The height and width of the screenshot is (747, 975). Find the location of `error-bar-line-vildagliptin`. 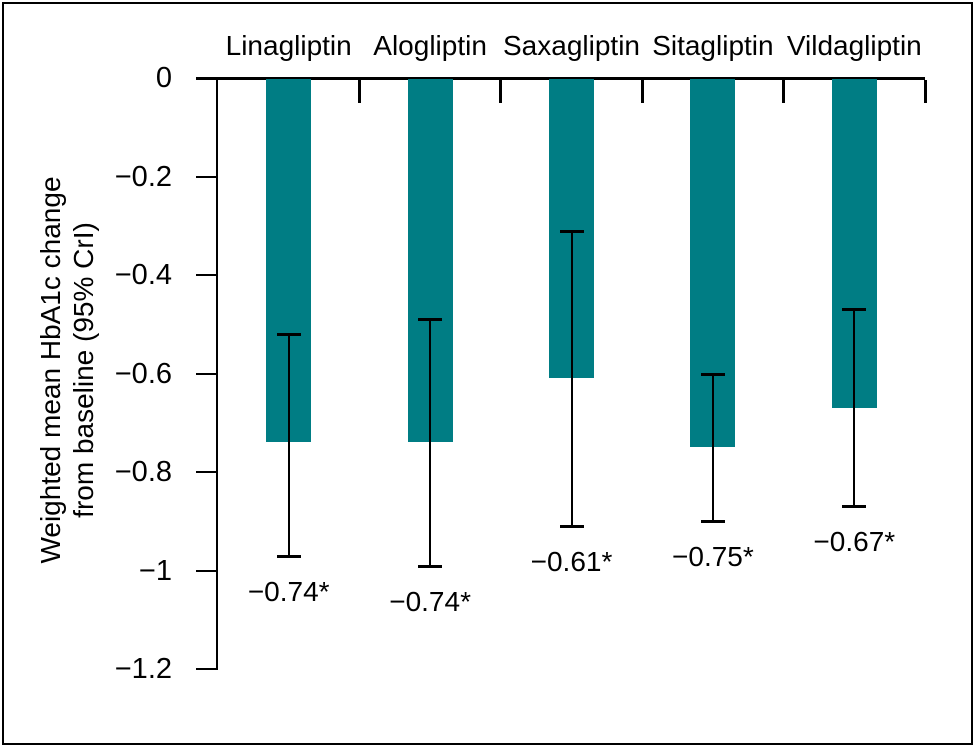

error-bar-line-vildagliptin is located at coordinates (854, 408).